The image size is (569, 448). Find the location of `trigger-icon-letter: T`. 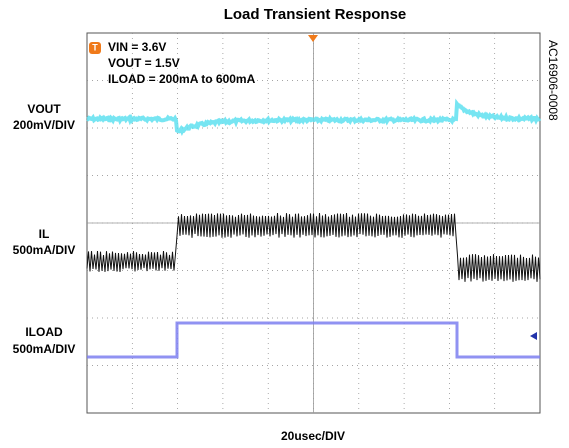

trigger-icon-letter: T is located at coordinates (95, 47).